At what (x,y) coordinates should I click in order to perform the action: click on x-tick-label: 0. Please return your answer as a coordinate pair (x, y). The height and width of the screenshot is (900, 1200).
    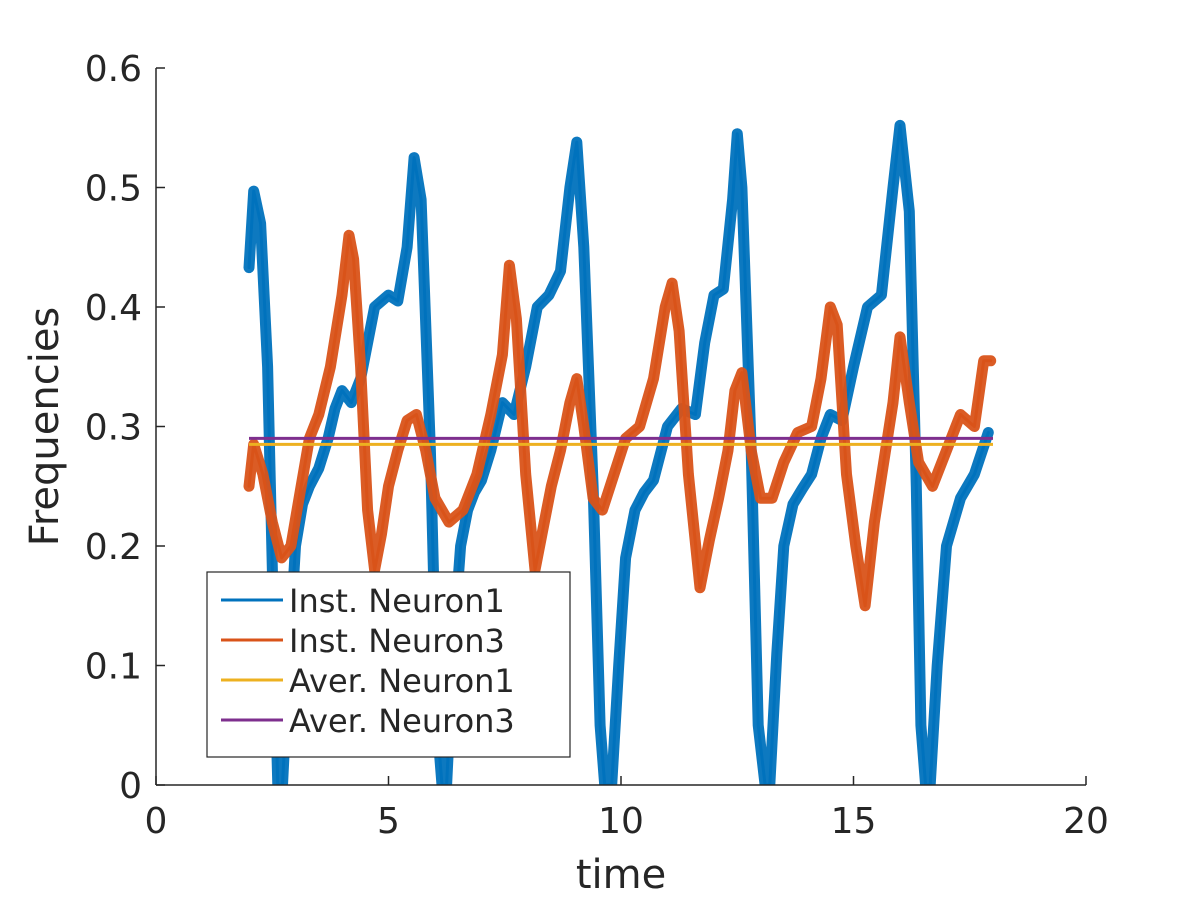
    Looking at the image, I should click on (156, 821).